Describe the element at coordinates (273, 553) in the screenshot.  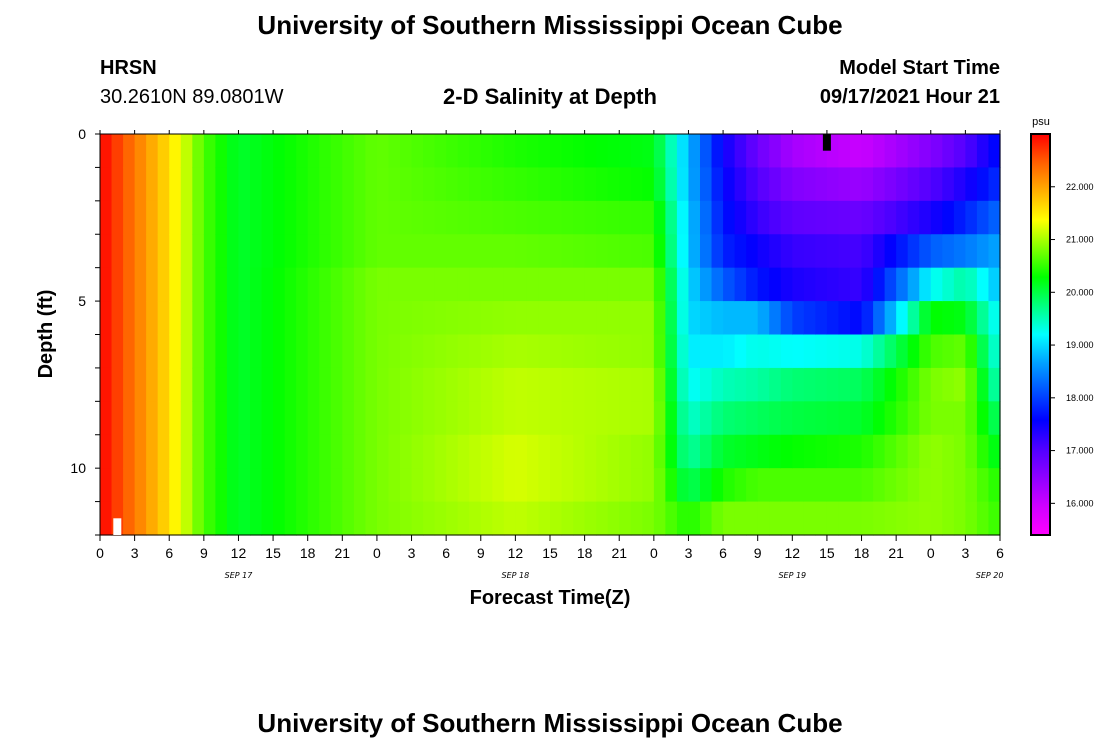
I see `x-tick-label: 15` at that location.